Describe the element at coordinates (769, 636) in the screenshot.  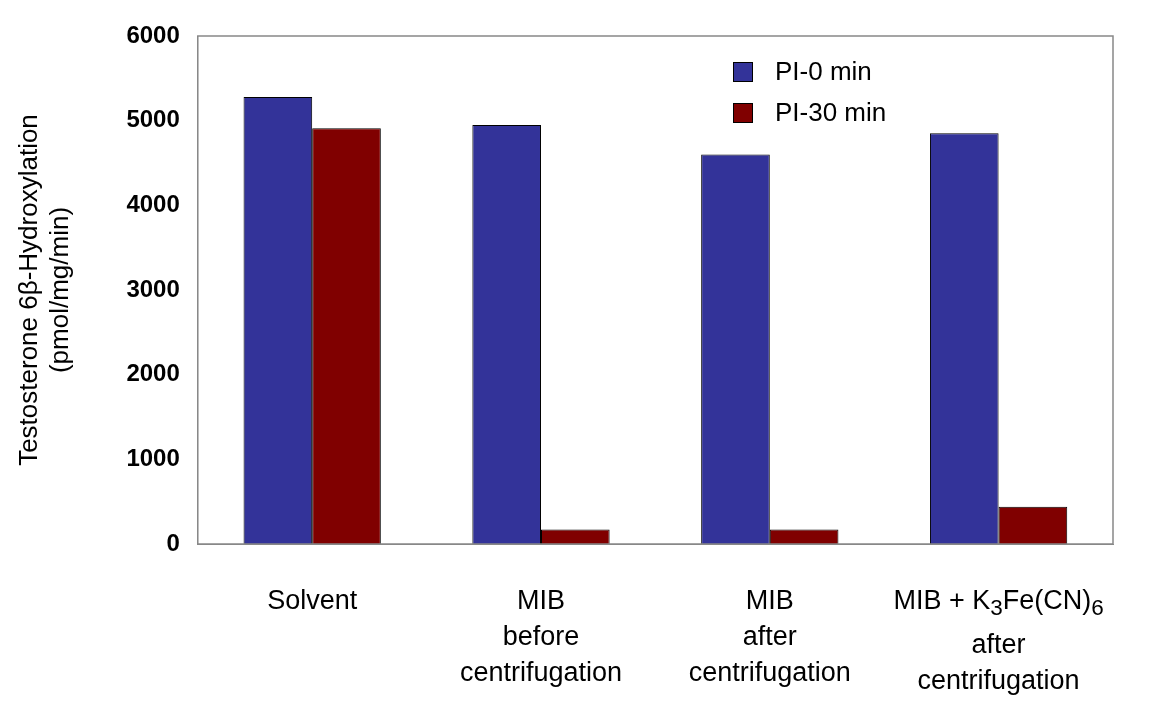
I see `x-tick-label: MIB after centrifugation` at that location.